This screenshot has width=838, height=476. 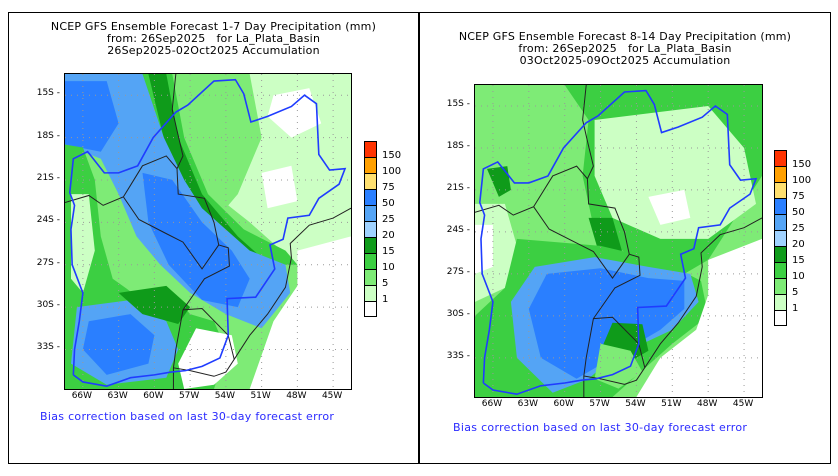 I want to click on panel-title-line-3: 26Sep2025-02Oct2025 Accumulation, so click(x=213, y=50).